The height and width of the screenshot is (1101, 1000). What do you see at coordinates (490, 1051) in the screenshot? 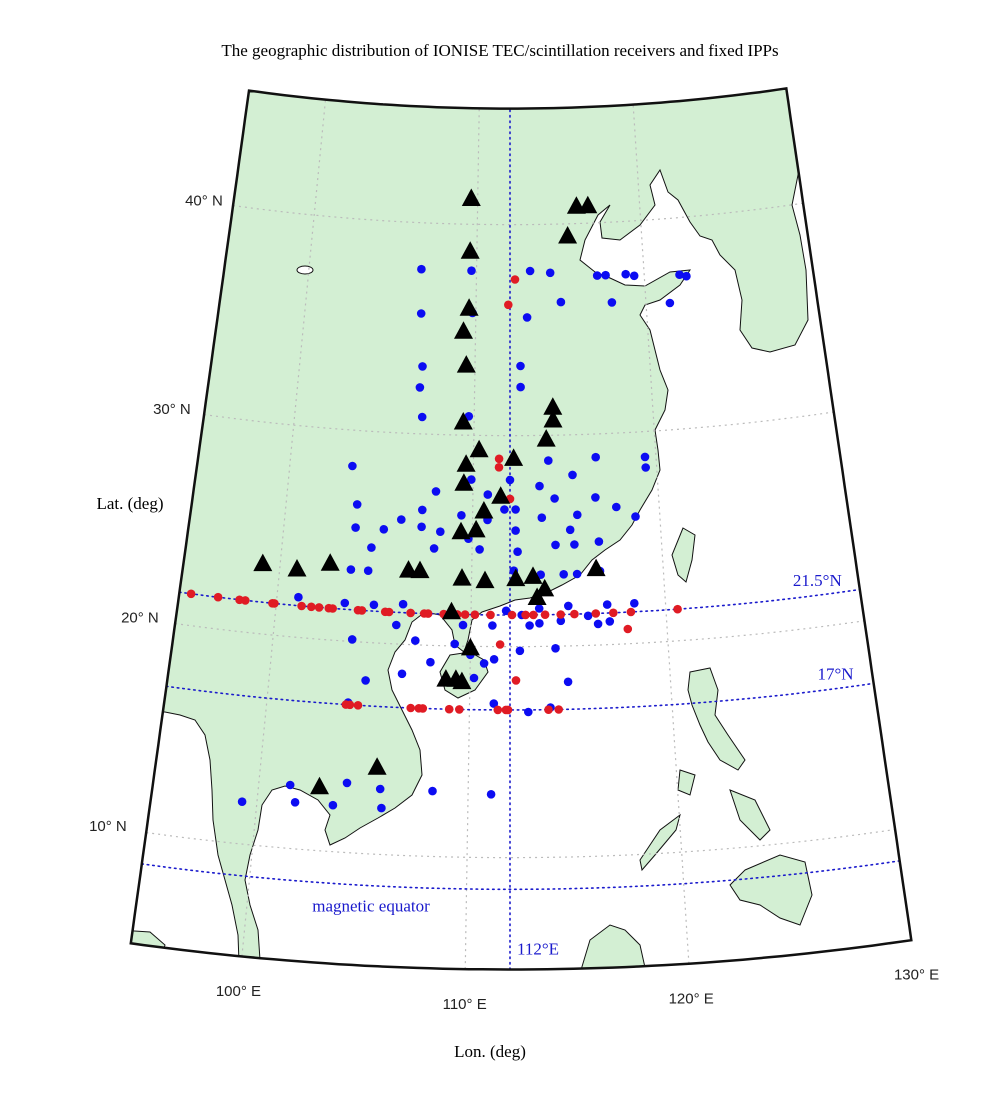
I see `x-axis-label: Lon. (deg)` at bounding box center [490, 1051].